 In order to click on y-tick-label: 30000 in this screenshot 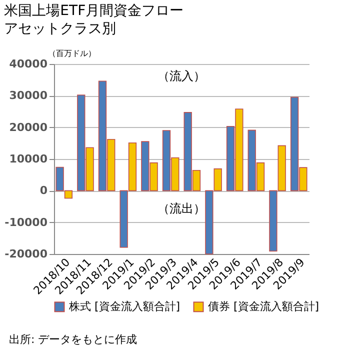, I will do `click(28, 95)`.